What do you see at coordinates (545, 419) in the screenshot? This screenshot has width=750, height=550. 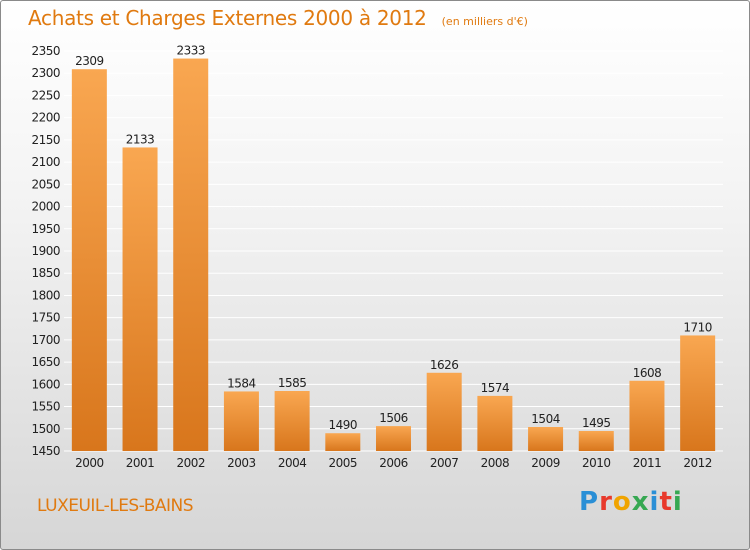 I see `data-label: 1504` at bounding box center [545, 419].